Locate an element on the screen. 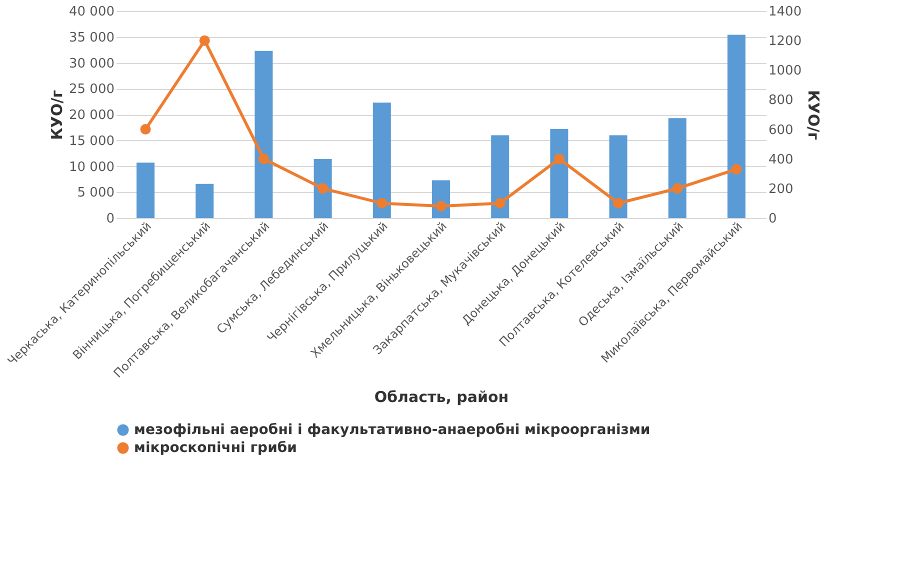  y2-tick-label: 600 is located at coordinates (781, 130).